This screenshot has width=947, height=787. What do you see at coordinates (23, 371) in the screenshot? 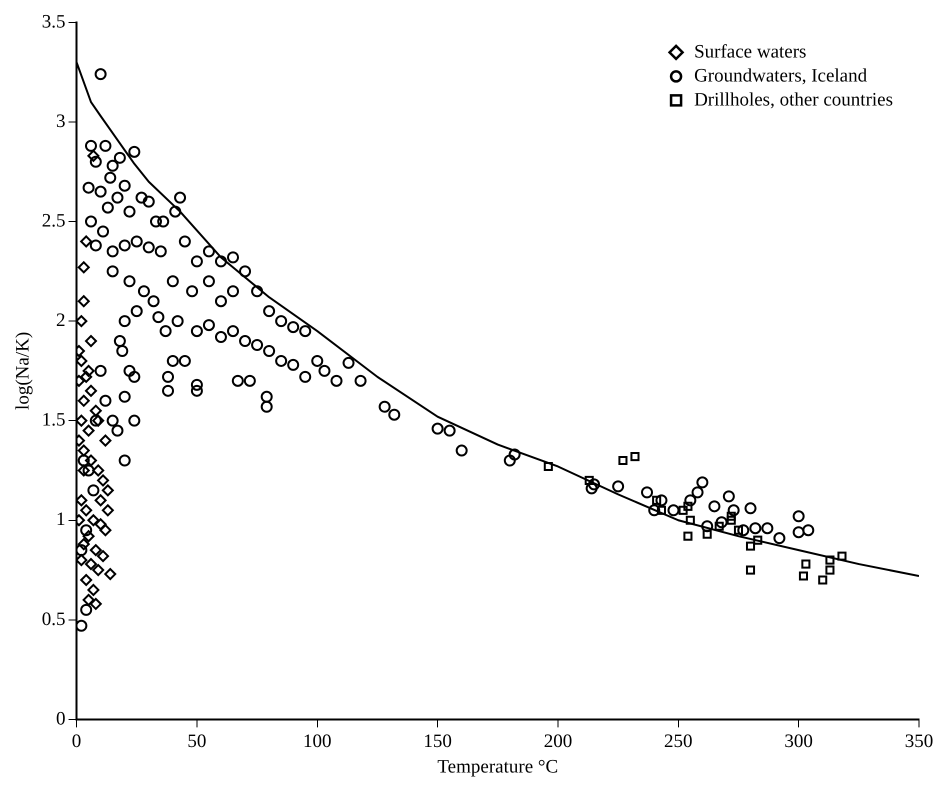
I see `y-axis-title: log(Na/K)` at bounding box center [23, 371].